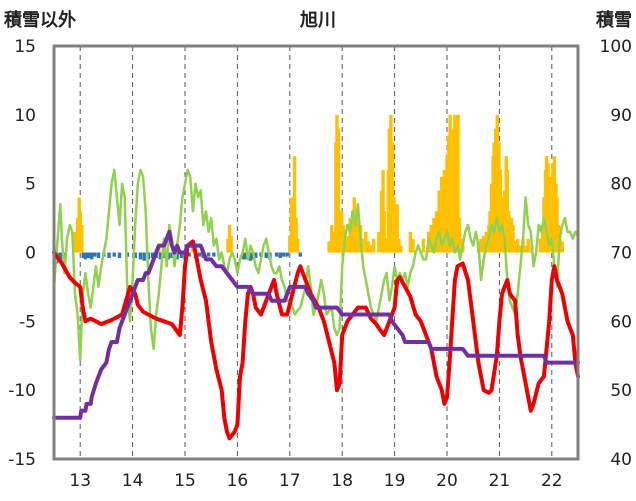 The height and width of the screenshot is (501, 636). What do you see at coordinates (621, 391) in the screenshot?
I see `right-tick-label: 50` at bounding box center [621, 391].